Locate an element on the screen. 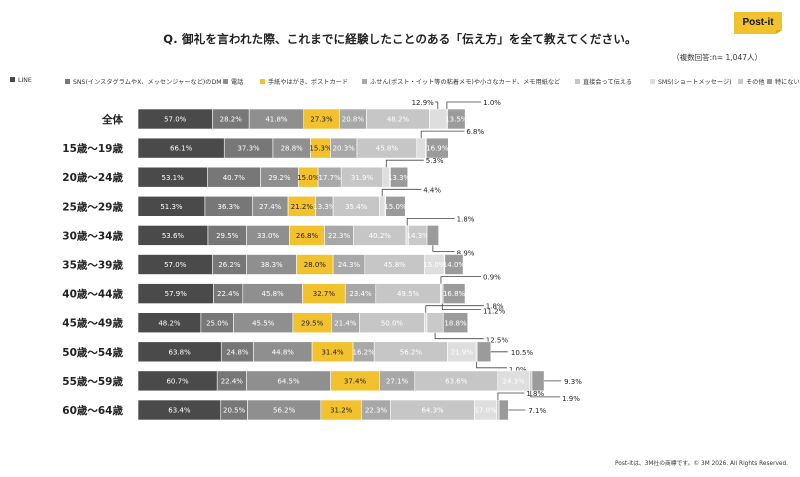 The height and width of the screenshot is (477, 800). callout-label: 4.4% is located at coordinates (432, 190).